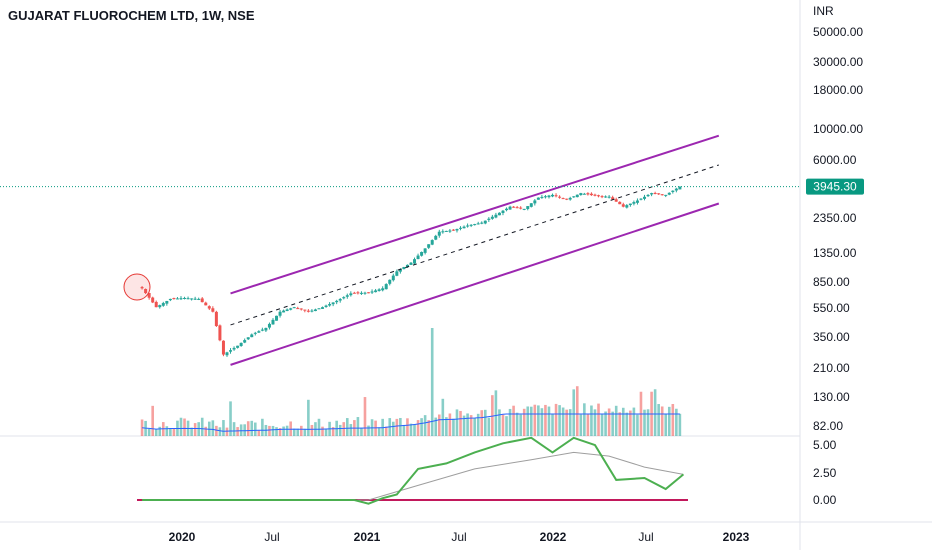  What do you see at coordinates (838, 62) in the screenshot?
I see `price-tick-label: 30000.00` at bounding box center [838, 62].